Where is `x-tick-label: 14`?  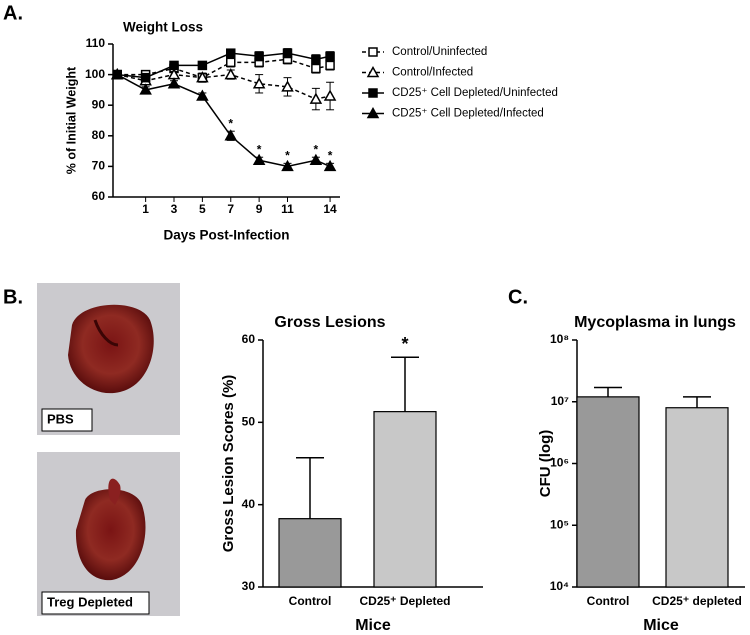
x-tick-label: 14 is located at coordinates (330, 209).